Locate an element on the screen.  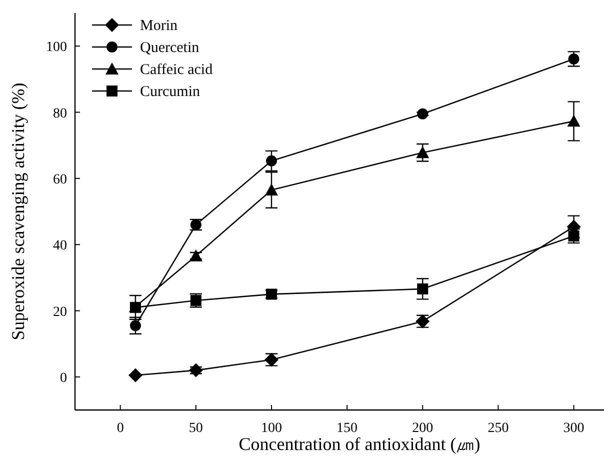
x-tick-label: 0 is located at coordinates (120, 428).